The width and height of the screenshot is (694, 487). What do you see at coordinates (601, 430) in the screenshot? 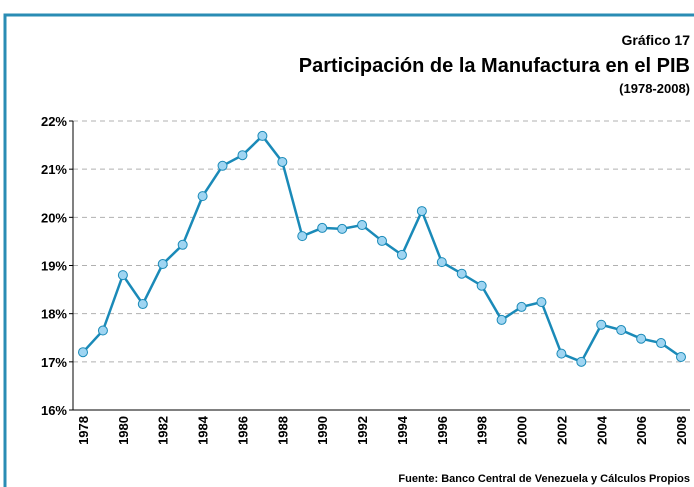
I see `x-tick-label: 2004` at bounding box center [601, 430].